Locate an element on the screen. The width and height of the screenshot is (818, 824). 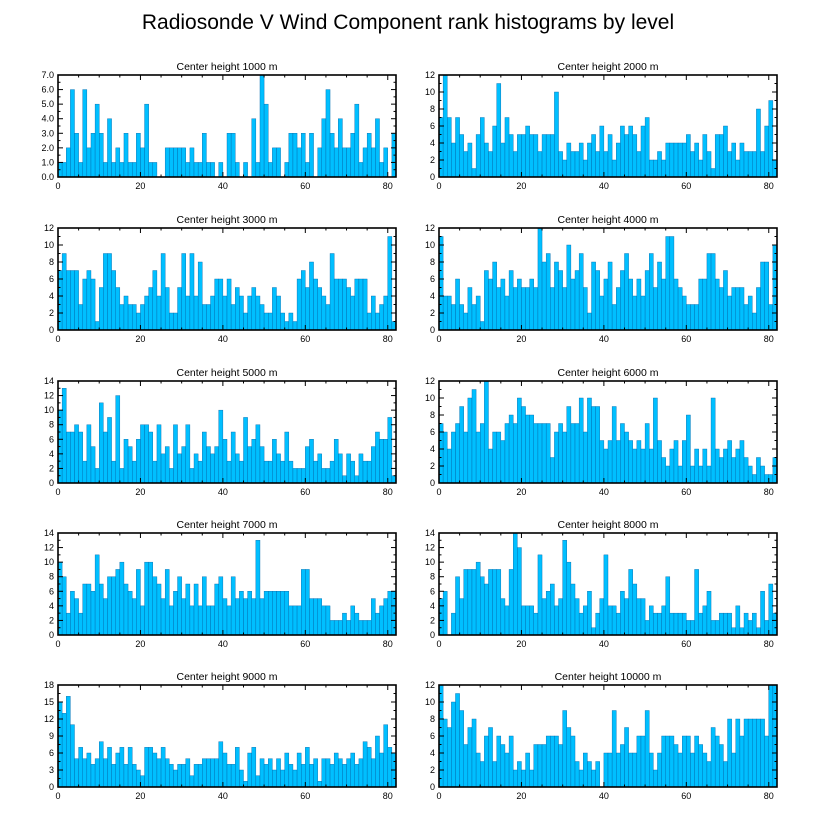
y-tick-label: 1.0 is located at coordinates (47, 162).